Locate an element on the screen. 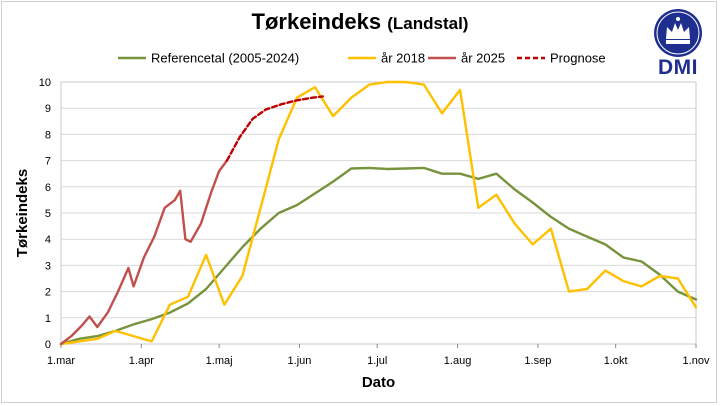 The width and height of the screenshot is (720, 406). y-tick-label: 9 is located at coordinates (48, 109).